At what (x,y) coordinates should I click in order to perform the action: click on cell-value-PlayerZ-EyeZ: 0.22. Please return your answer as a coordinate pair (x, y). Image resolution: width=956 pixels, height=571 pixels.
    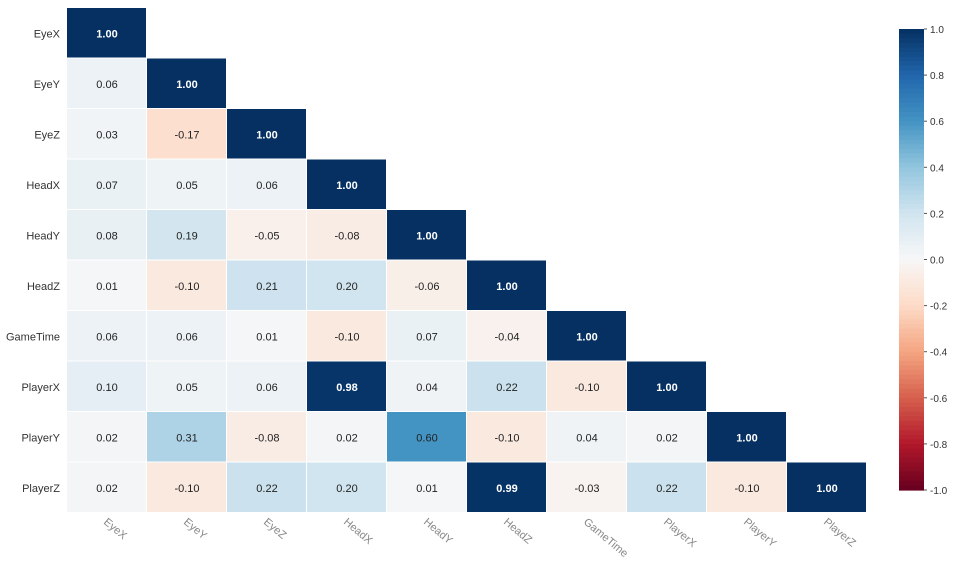
    Looking at the image, I should click on (266, 489).